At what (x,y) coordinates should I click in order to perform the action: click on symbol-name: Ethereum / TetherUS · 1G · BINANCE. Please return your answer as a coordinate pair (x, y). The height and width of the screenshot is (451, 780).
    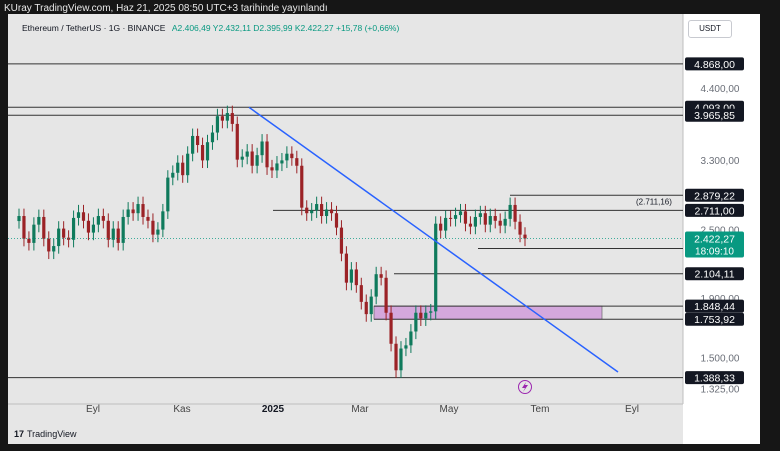
    Looking at the image, I should click on (94, 28).